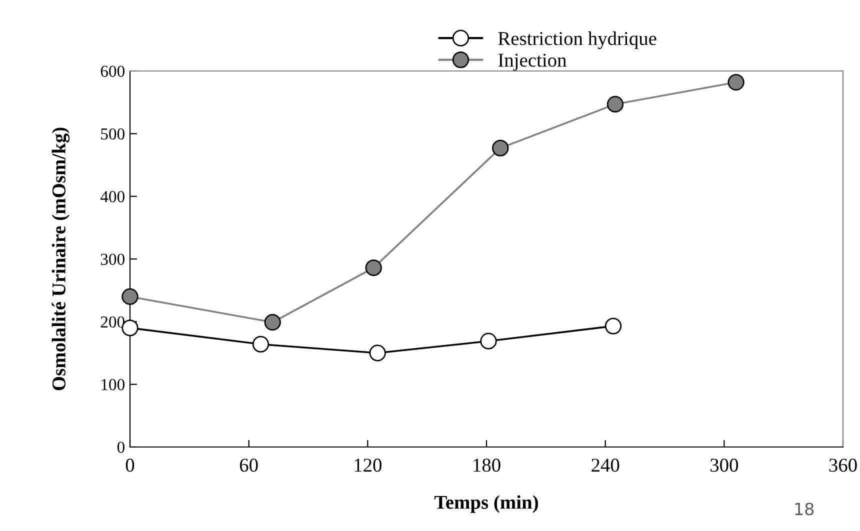  I want to click on x-tick-label: 120, so click(368, 465).